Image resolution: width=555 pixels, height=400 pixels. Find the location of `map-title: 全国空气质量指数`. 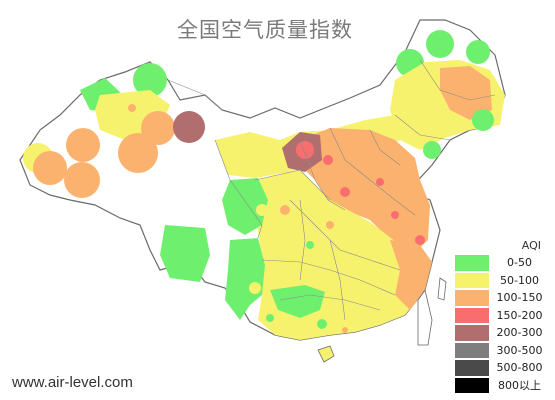

map-title: 全国空气质量指数 is located at coordinates (265, 30).